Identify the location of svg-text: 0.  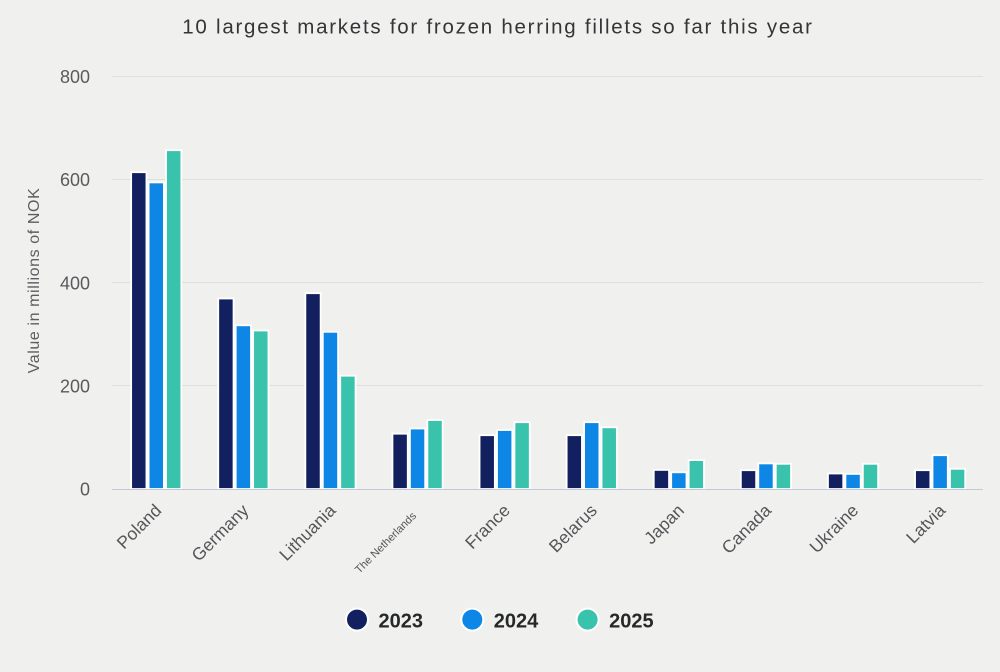
(85, 489).